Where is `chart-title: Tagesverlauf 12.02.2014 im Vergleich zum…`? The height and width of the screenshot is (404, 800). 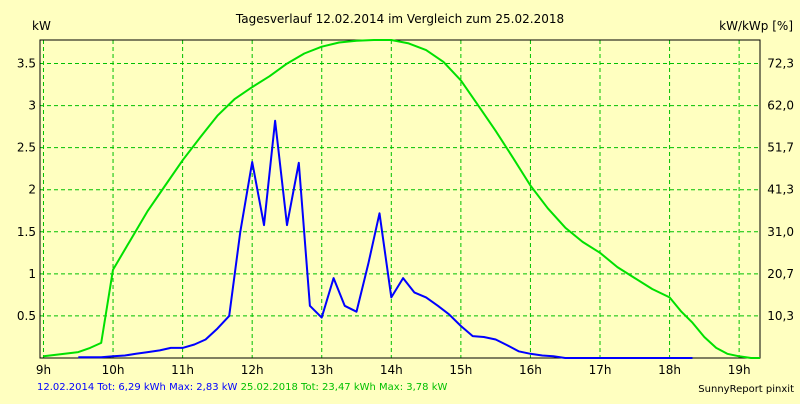 chart-title: Tagesverlauf 12.02.2014 im Vergleich zum… is located at coordinates (399, 19).